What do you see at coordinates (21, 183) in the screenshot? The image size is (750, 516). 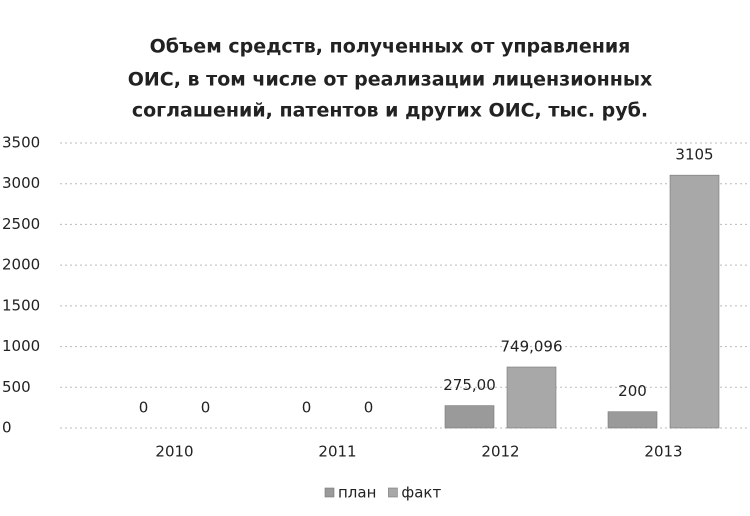 I see `y-tick-label: 3000` at bounding box center [21, 183].